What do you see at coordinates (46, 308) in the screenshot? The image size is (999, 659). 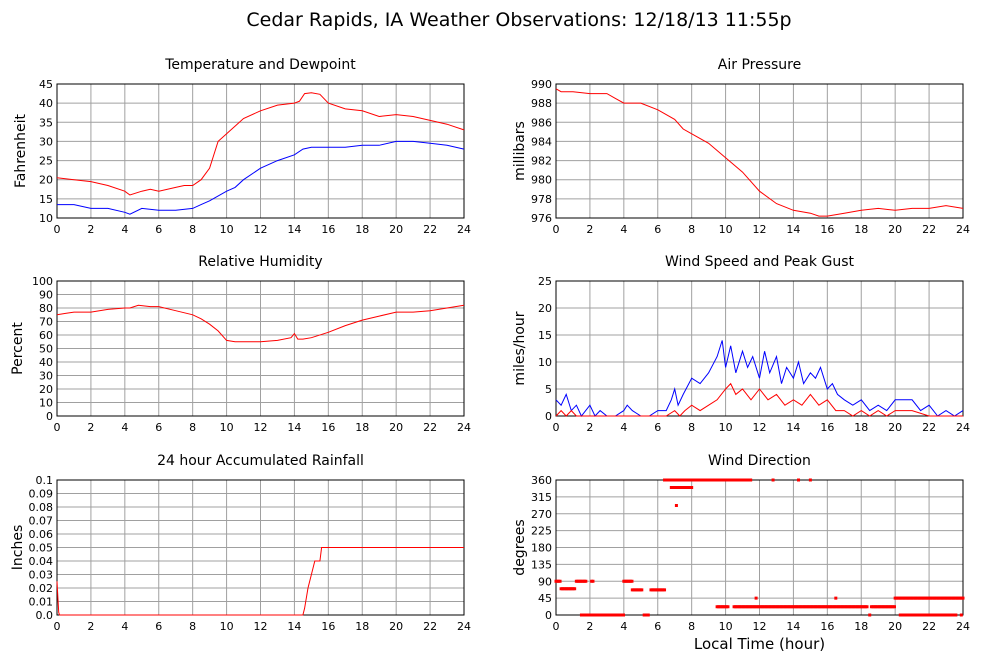 I see `humidity-y-tick-label: 80` at bounding box center [46, 308].